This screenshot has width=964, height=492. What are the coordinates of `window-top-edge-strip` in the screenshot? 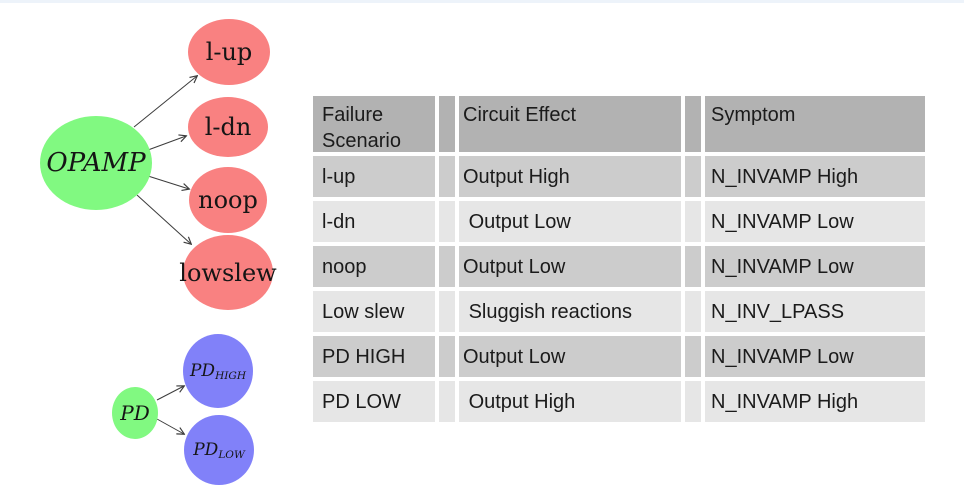 It's located at (482, 1).